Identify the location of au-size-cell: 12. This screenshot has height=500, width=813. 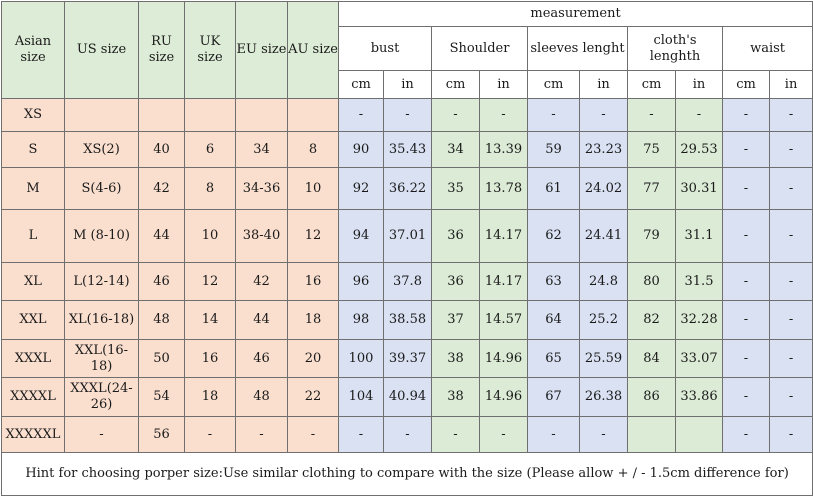
(313, 236).